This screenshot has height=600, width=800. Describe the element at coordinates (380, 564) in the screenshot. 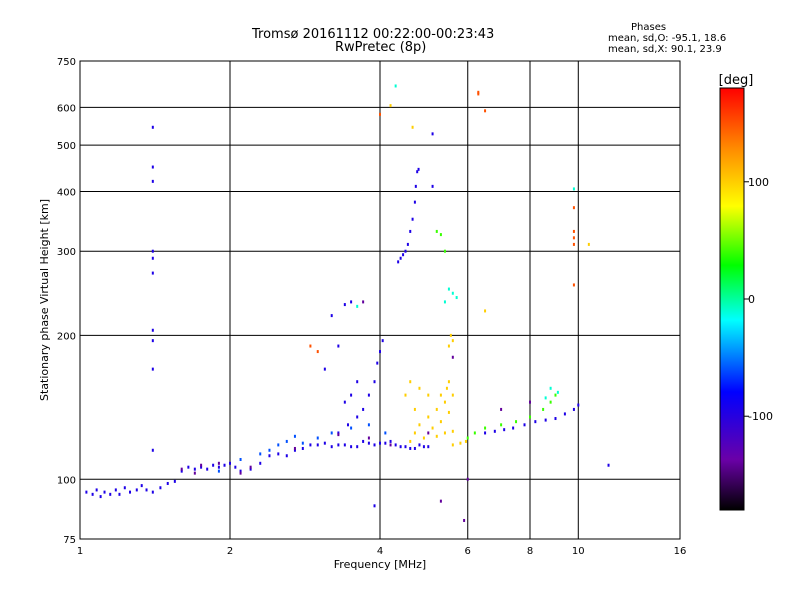

I see `x-axis-label: Frequency [MHz]` at that location.